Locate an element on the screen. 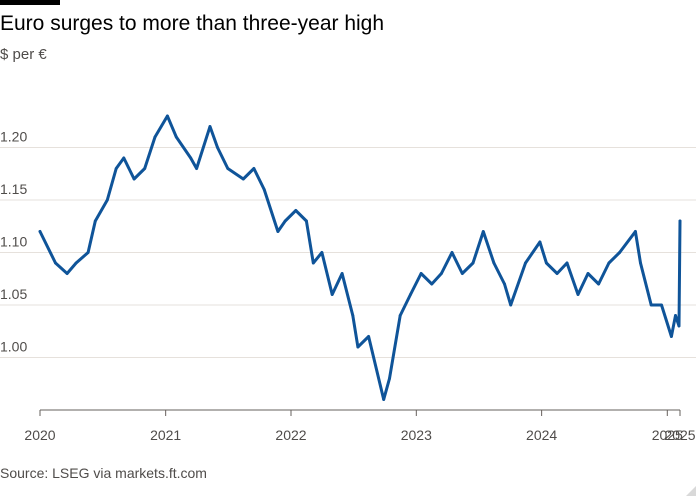 This screenshot has width=700, height=500. y-axis-ticks: 1.00 1.05 1.10 1.15 1.20 is located at coordinates (13, 242).